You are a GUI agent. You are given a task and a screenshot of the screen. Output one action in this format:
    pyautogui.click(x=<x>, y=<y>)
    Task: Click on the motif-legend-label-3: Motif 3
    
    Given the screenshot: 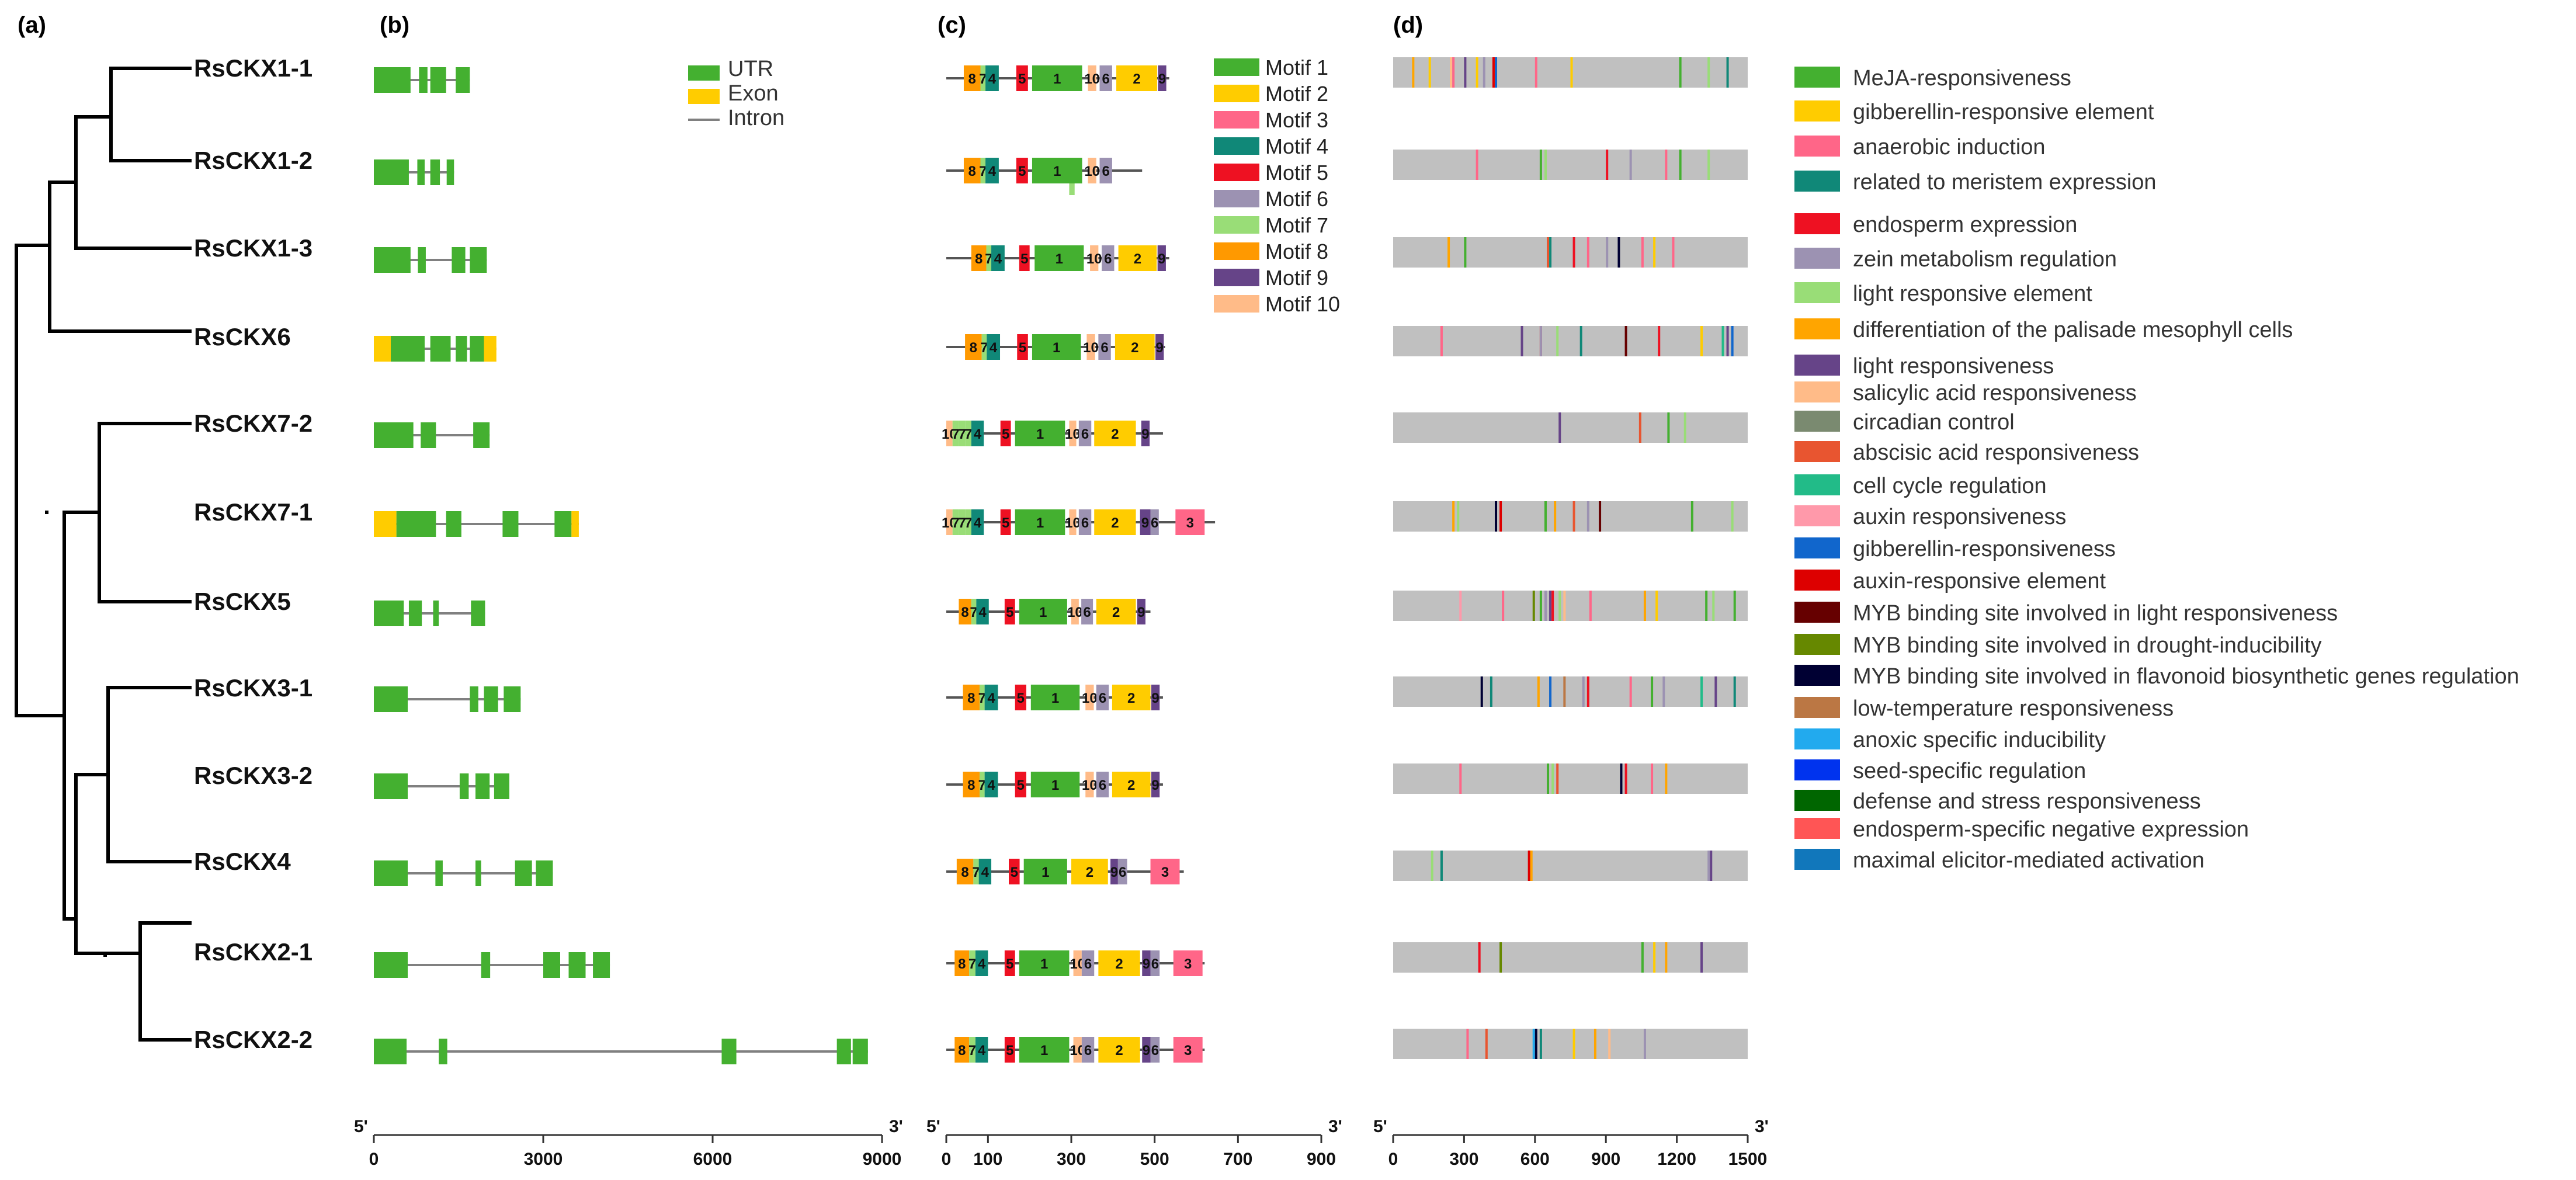 What is the action you would take?
    pyautogui.click(x=1296, y=120)
    